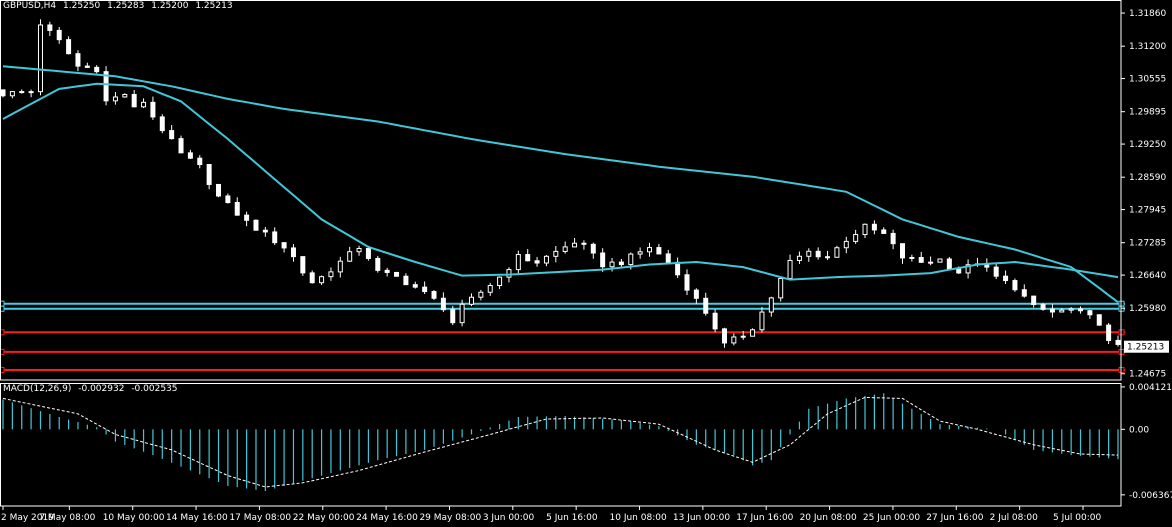 Image resolution: width=1172 pixels, height=527 pixels. Describe the element at coordinates (82, 6) in the screenshot. I see `open-value: 1.25250` at that location.